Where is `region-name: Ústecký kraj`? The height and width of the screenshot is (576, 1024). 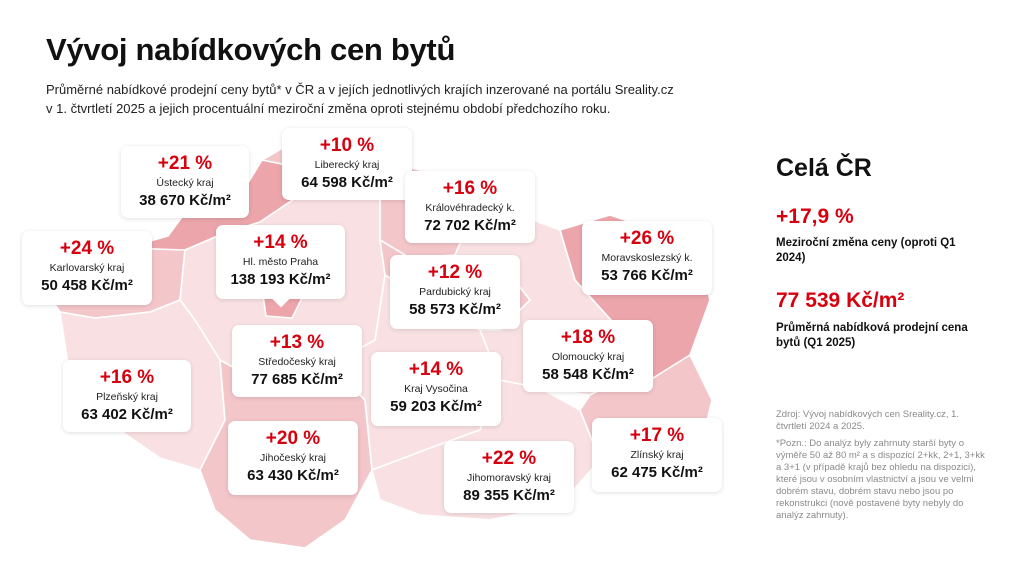
region-name: Ústecký kraj is located at coordinates (185, 183).